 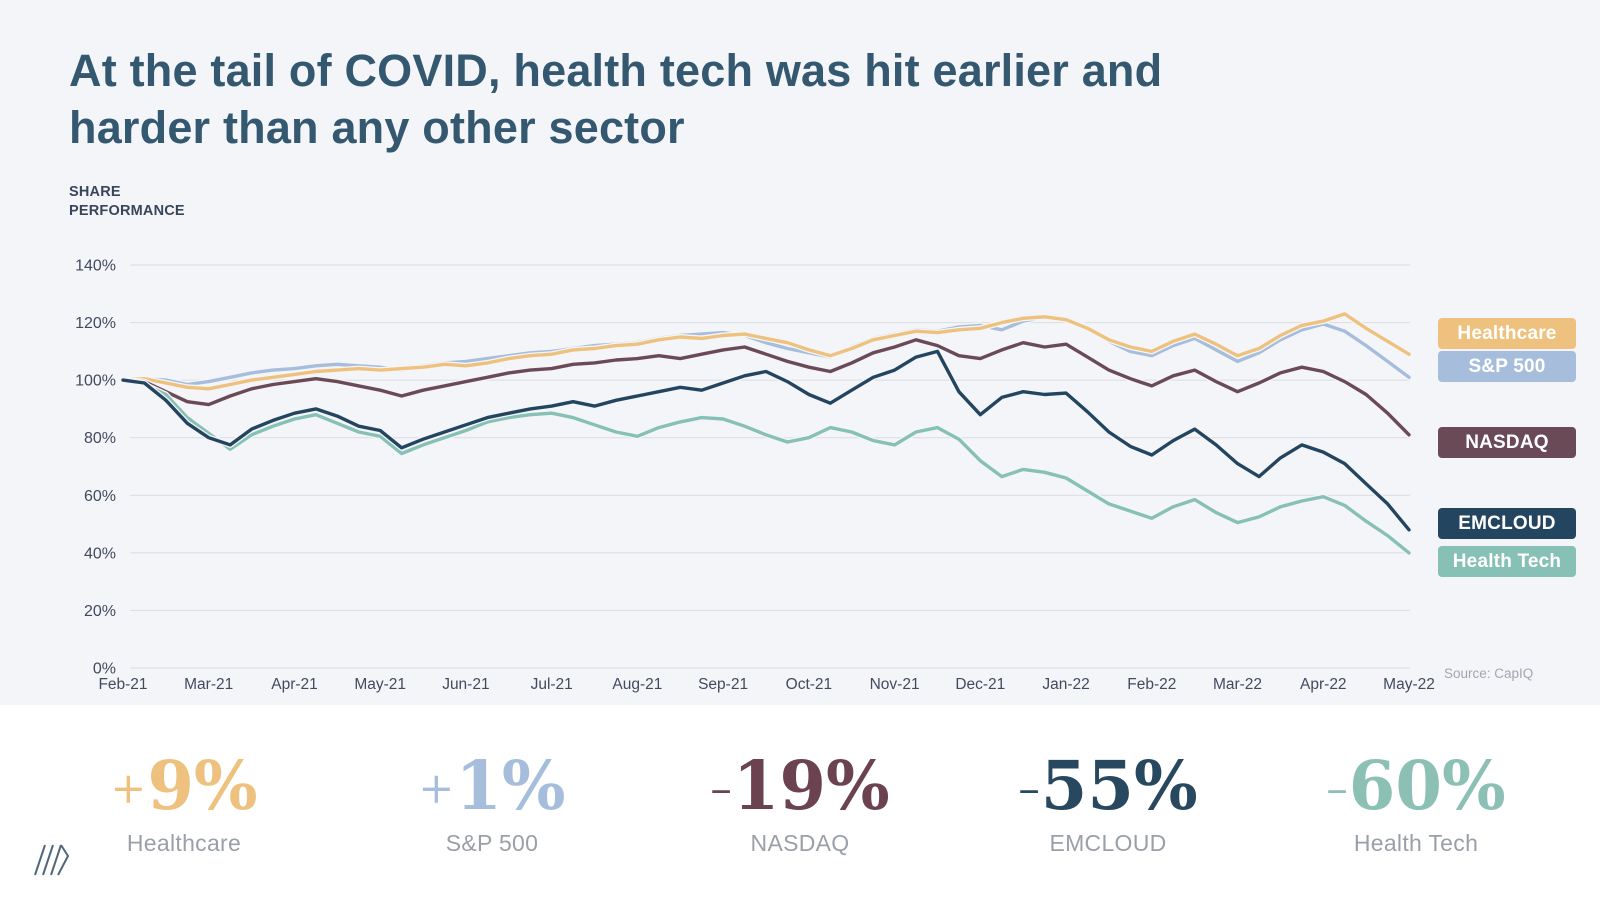 What do you see at coordinates (95, 381) in the screenshot?
I see `svg-text: 100%` at bounding box center [95, 381].